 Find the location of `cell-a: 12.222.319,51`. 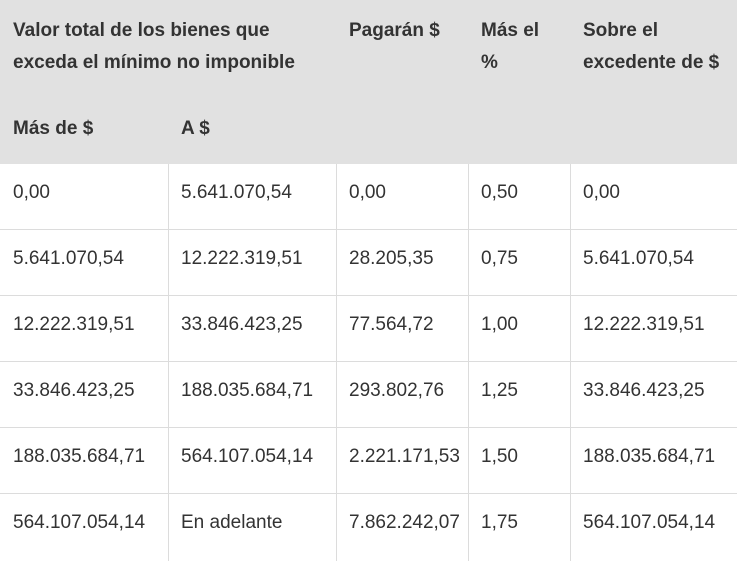

cell-a: 12.222.319,51 is located at coordinates (242, 258).